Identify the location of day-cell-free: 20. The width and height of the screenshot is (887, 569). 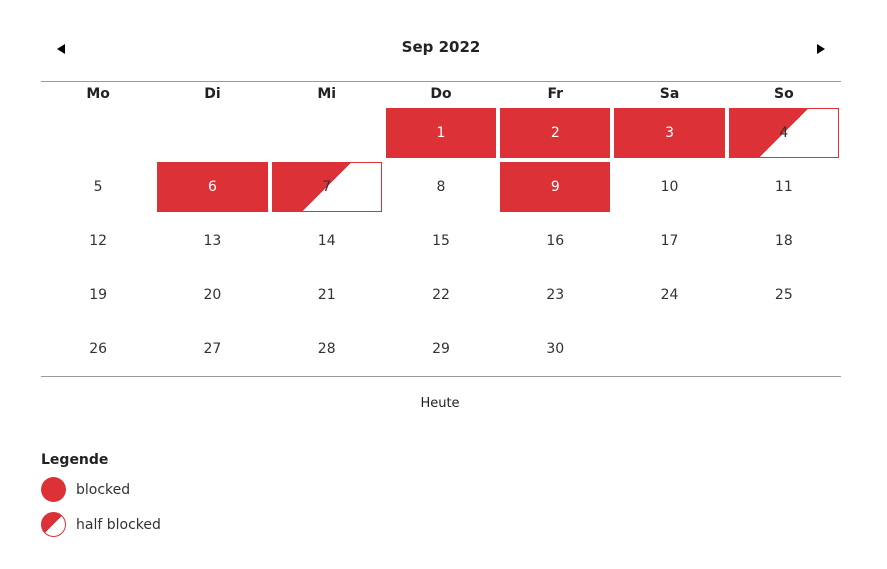
(212, 295).